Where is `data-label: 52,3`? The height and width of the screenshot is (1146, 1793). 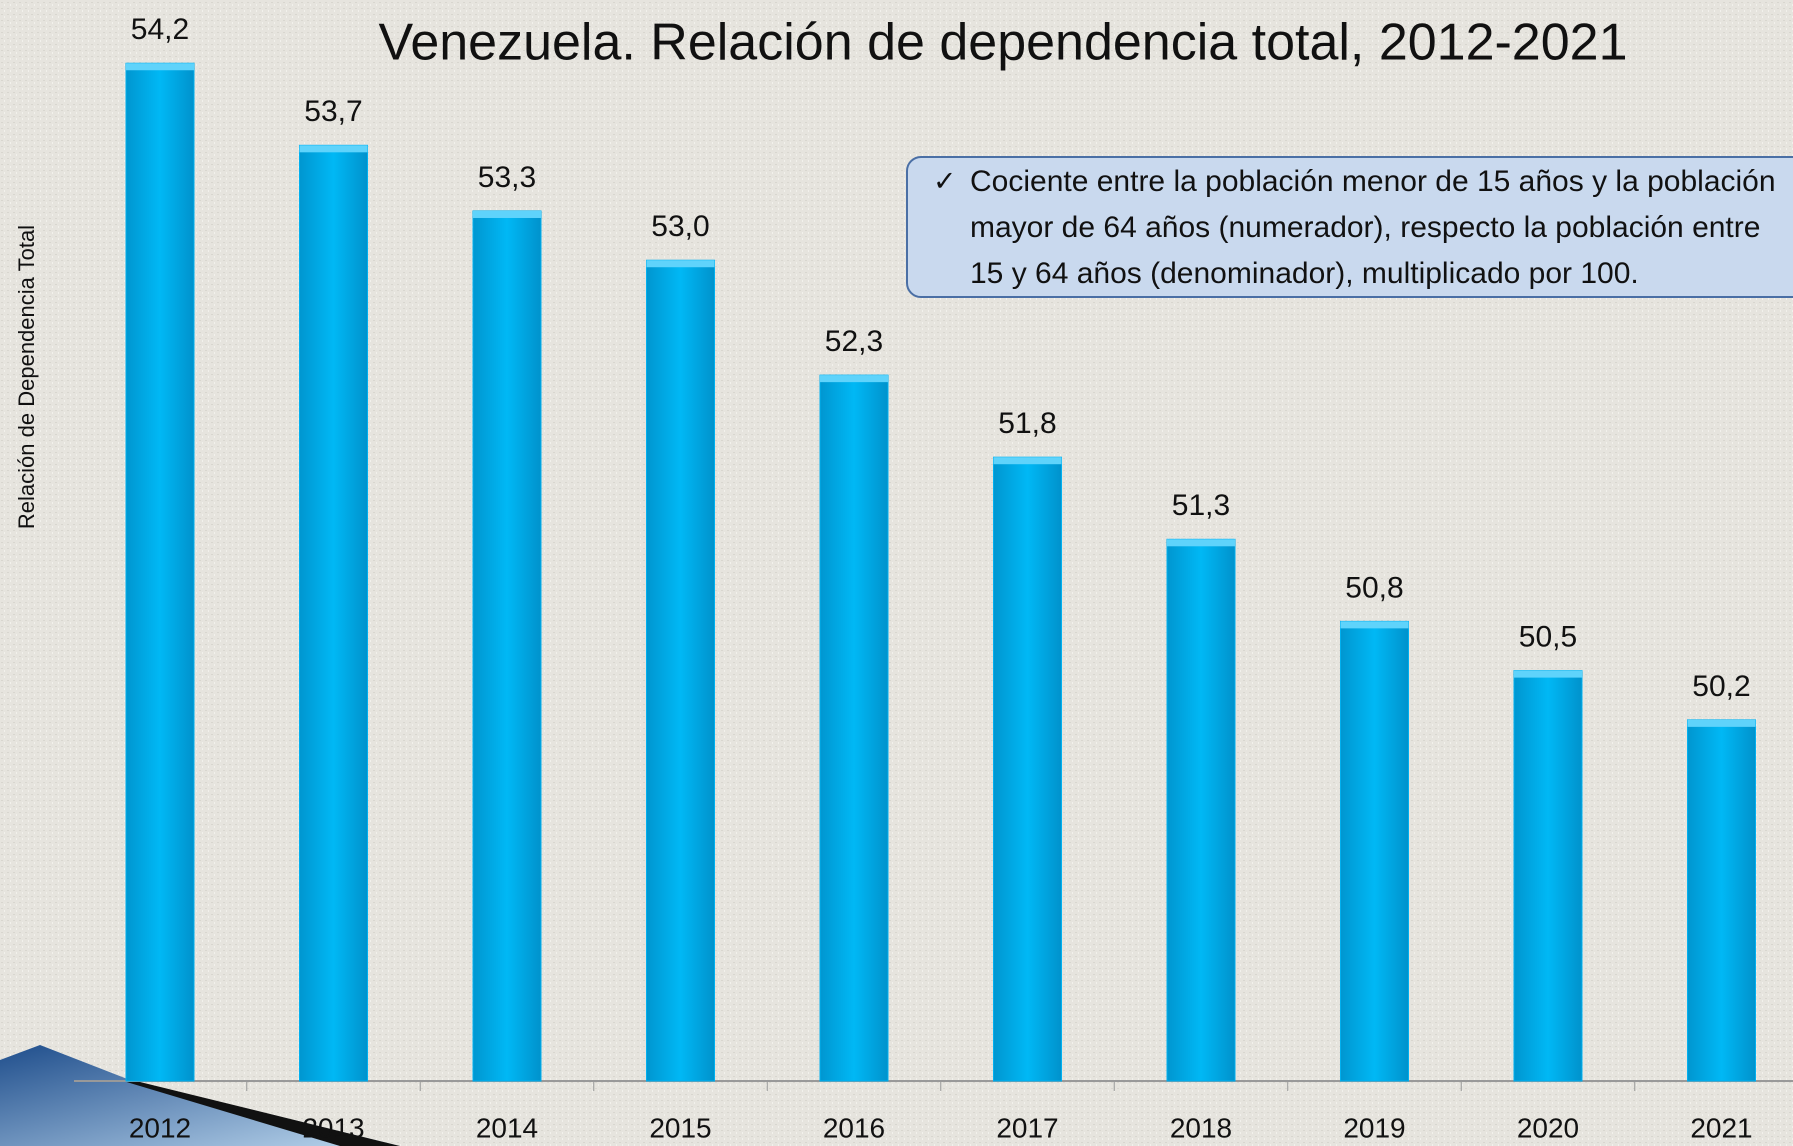
data-label: 52,3 is located at coordinates (854, 341).